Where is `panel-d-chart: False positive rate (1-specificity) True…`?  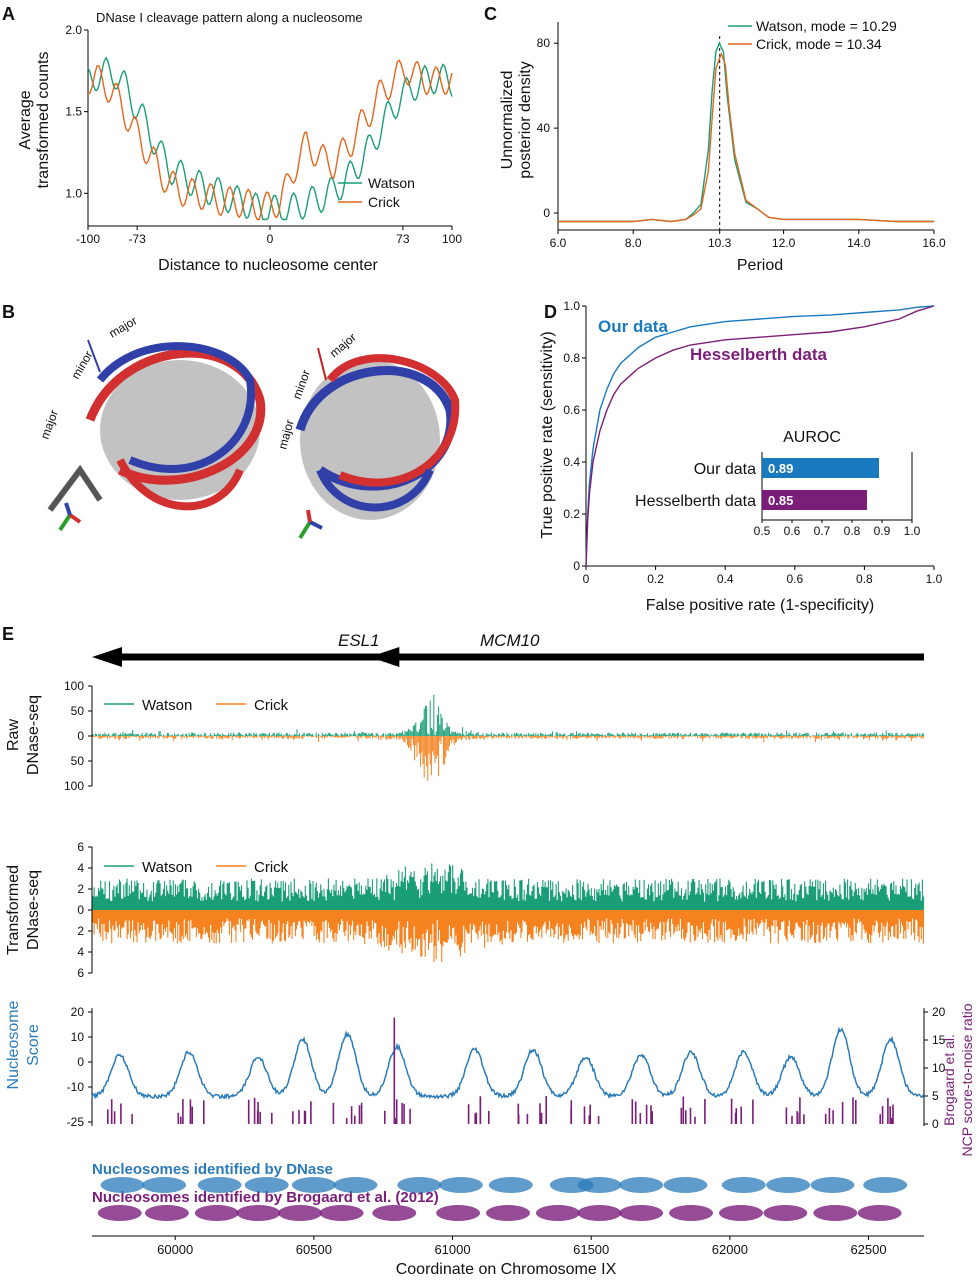 panel-d-chart: False positive rate (1-specificity) True… is located at coordinates (741, 456).